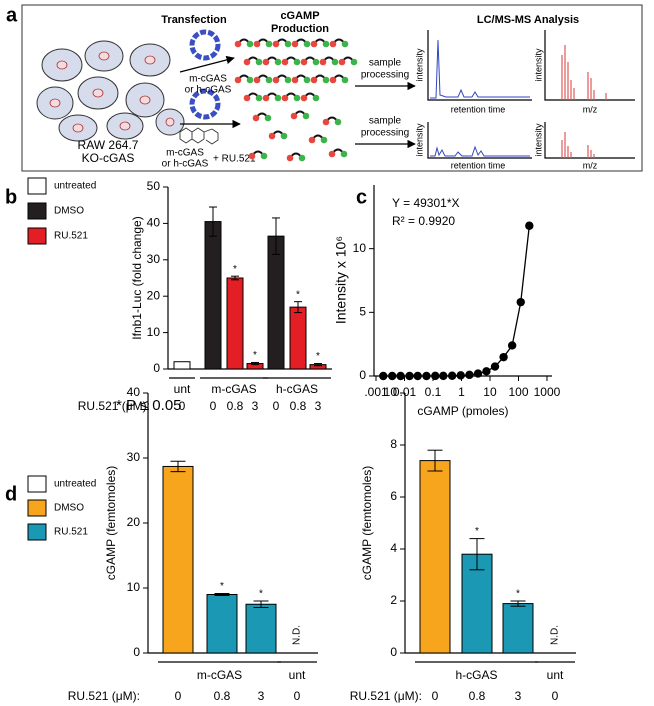 This screenshot has height=706, width=654. I want to click on y-tick-label: 5, so click(362, 312).